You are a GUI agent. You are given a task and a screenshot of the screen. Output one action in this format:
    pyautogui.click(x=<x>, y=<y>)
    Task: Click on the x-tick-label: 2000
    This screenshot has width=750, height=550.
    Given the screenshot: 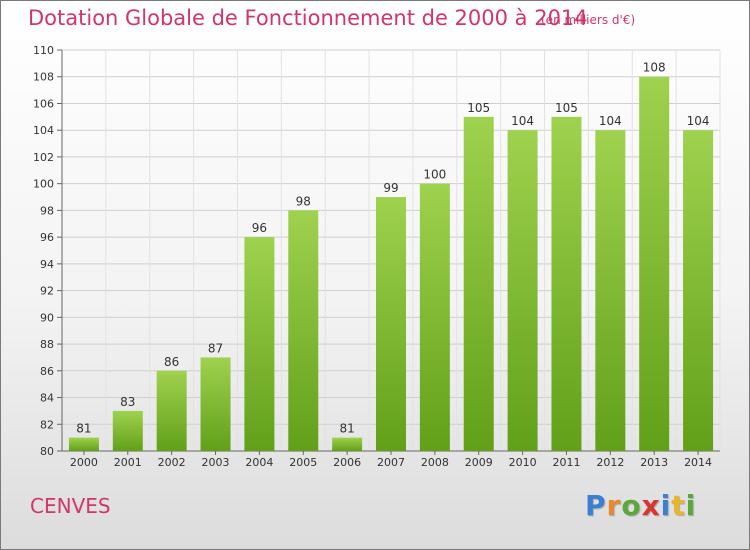 What is the action you would take?
    pyautogui.click(x=84, y=462)
    